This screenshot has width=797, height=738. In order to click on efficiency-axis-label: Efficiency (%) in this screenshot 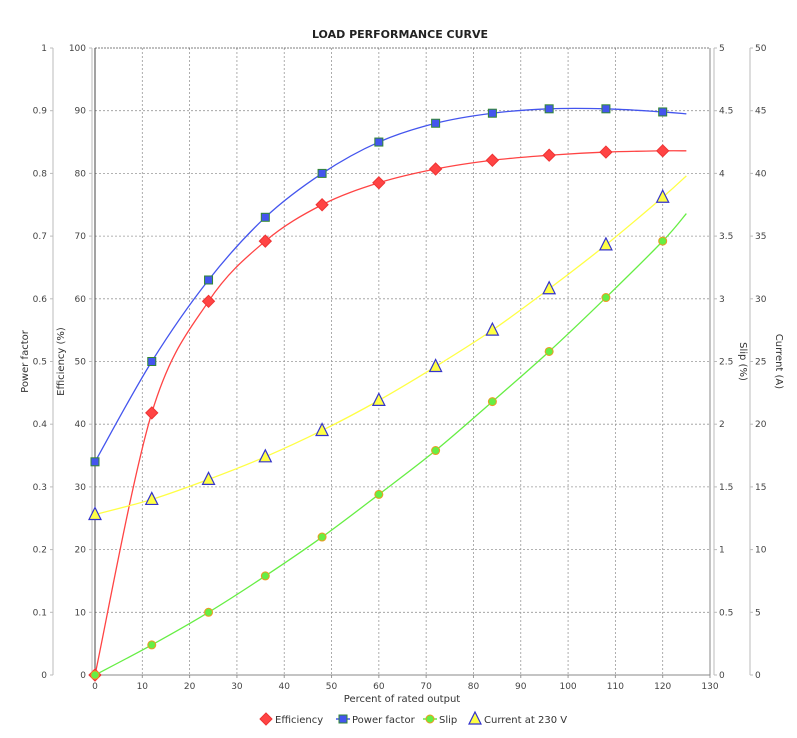, I will do `click(61, 361)`.